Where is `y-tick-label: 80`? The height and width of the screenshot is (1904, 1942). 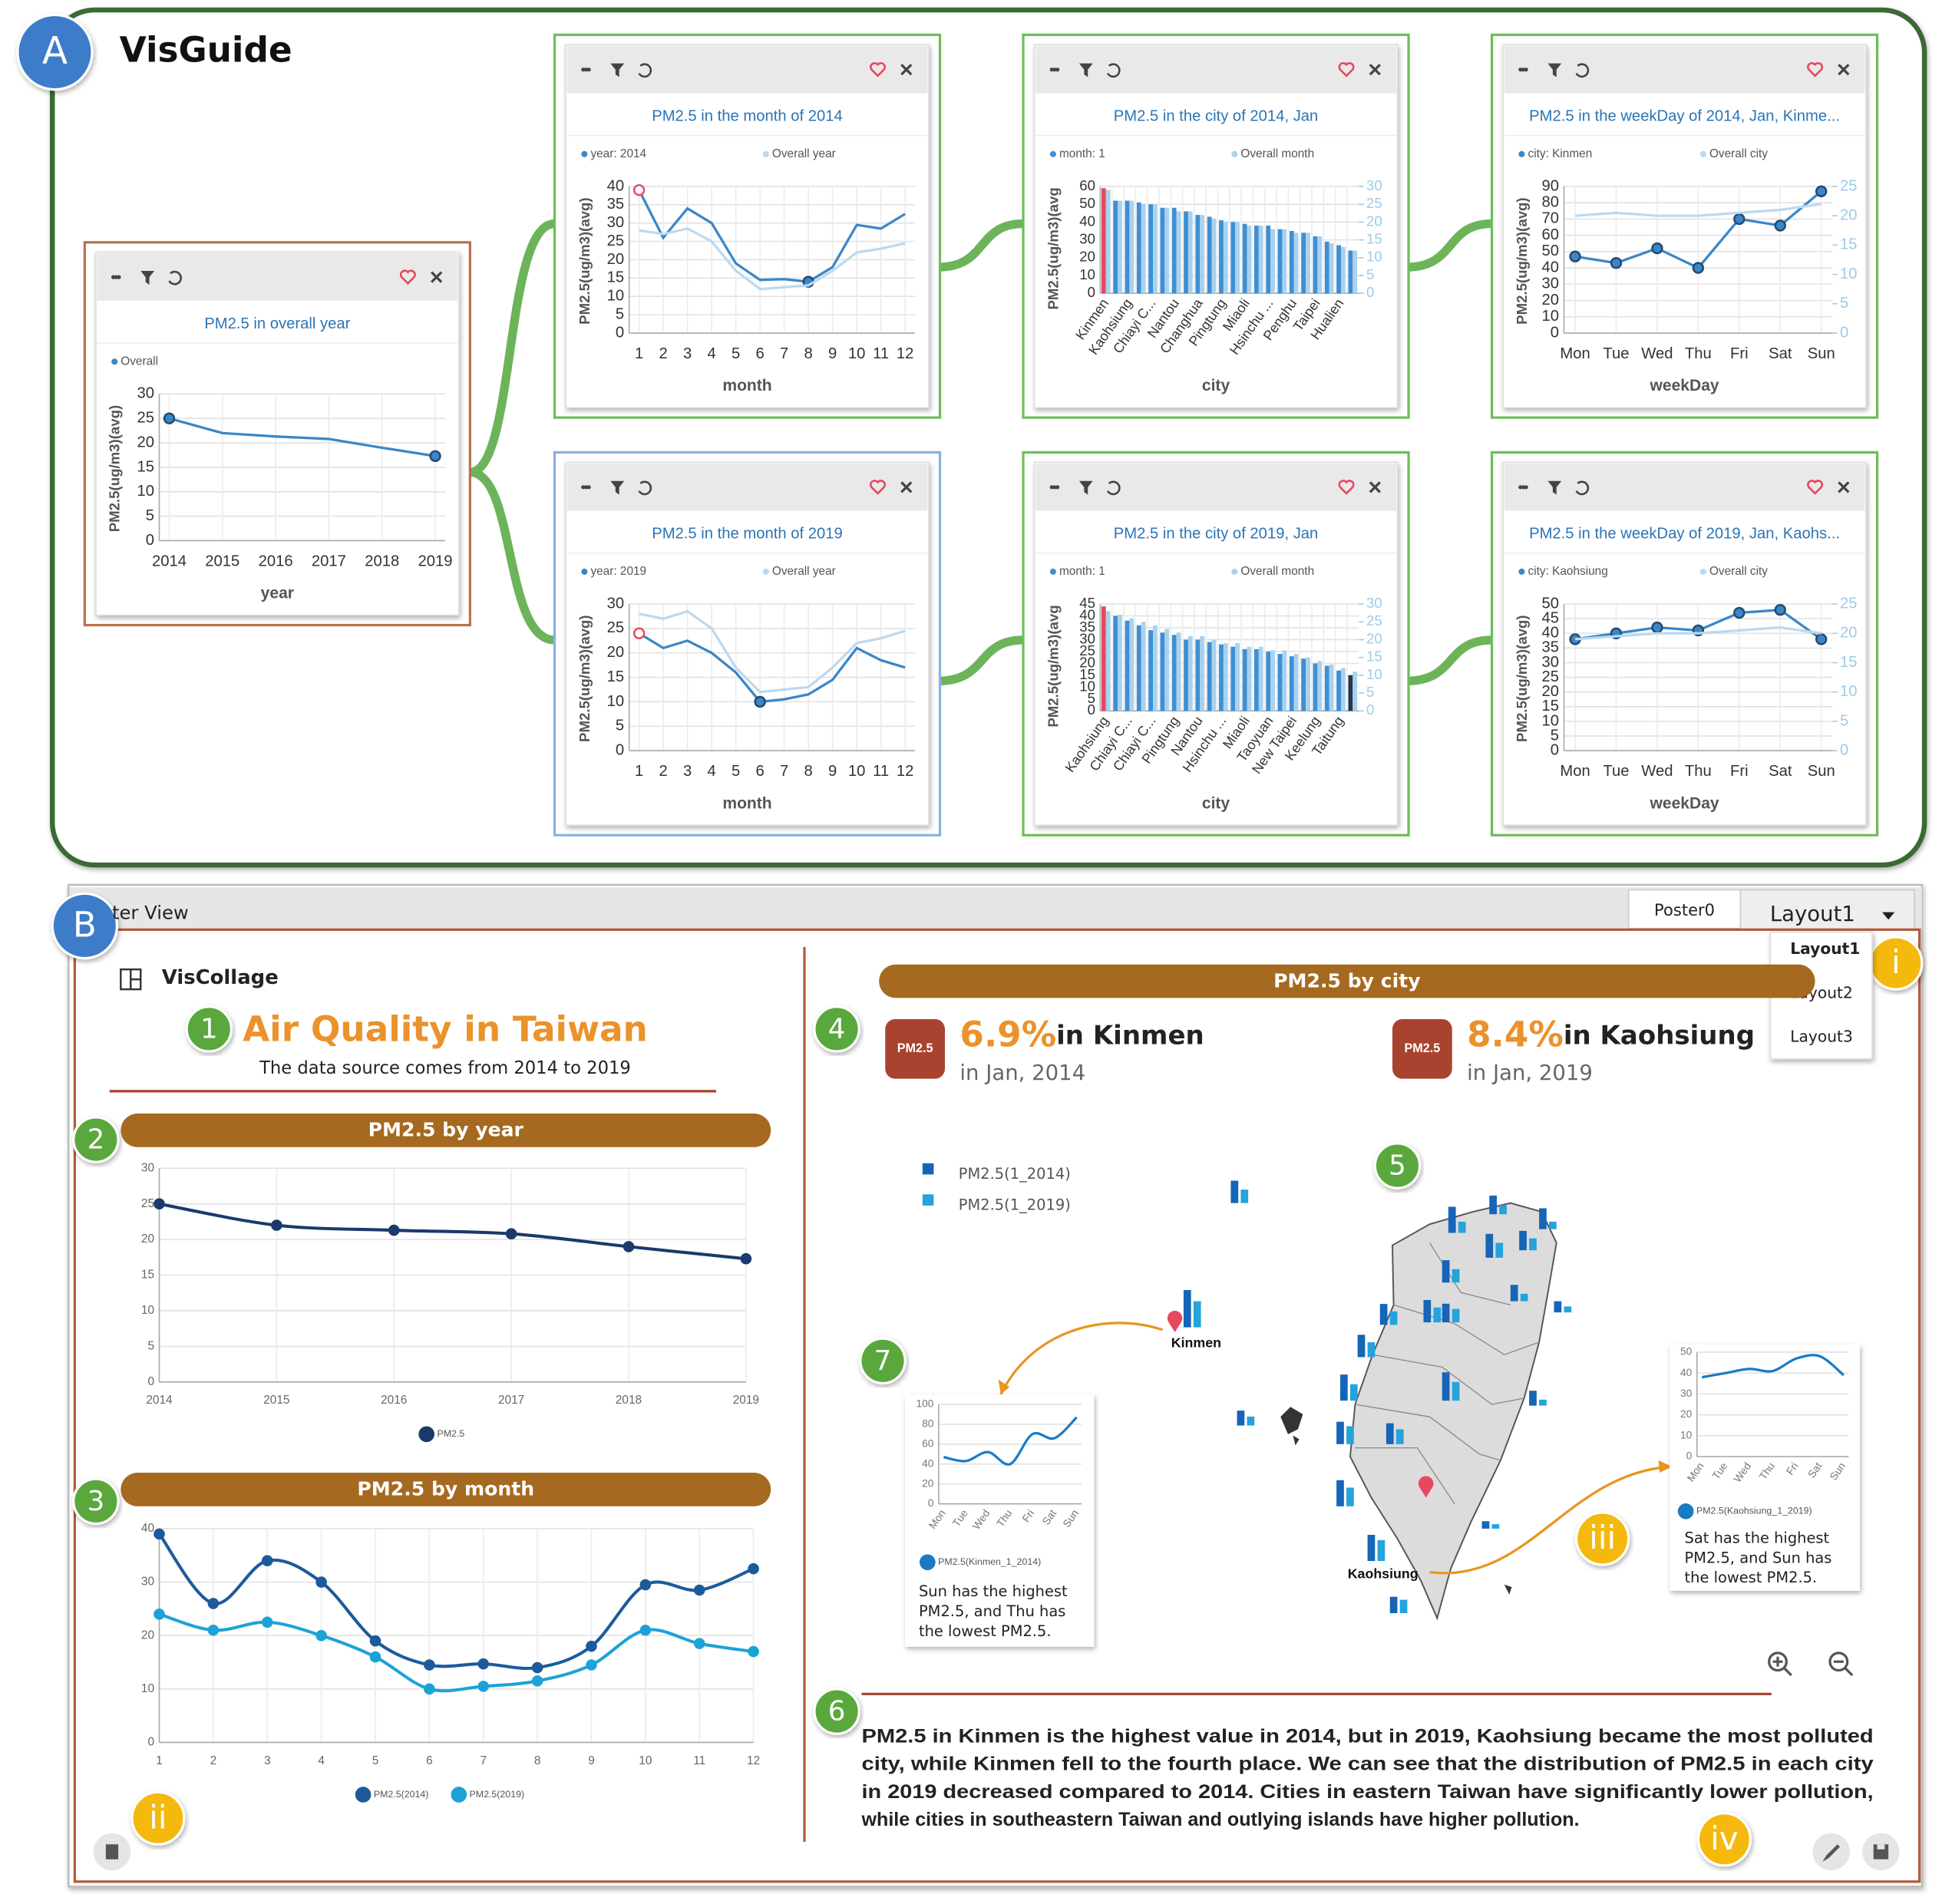
y-tick-label: 80 is located at coordinates (928, 1424).